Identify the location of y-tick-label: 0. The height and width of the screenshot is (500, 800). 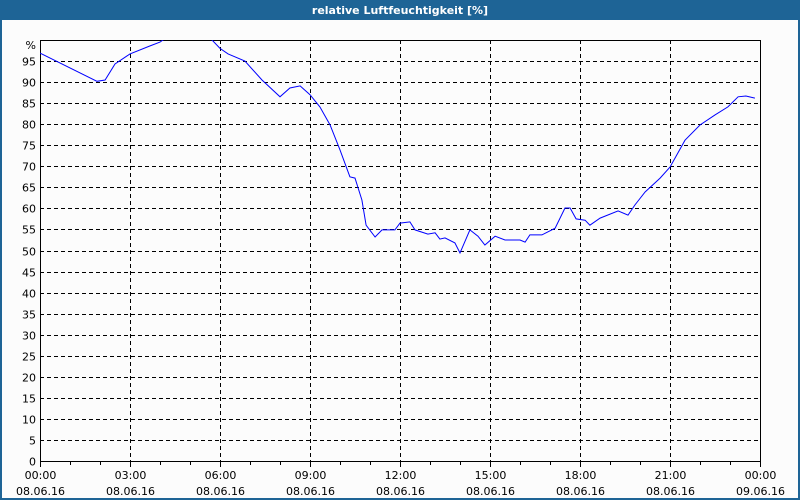
(32, 462).